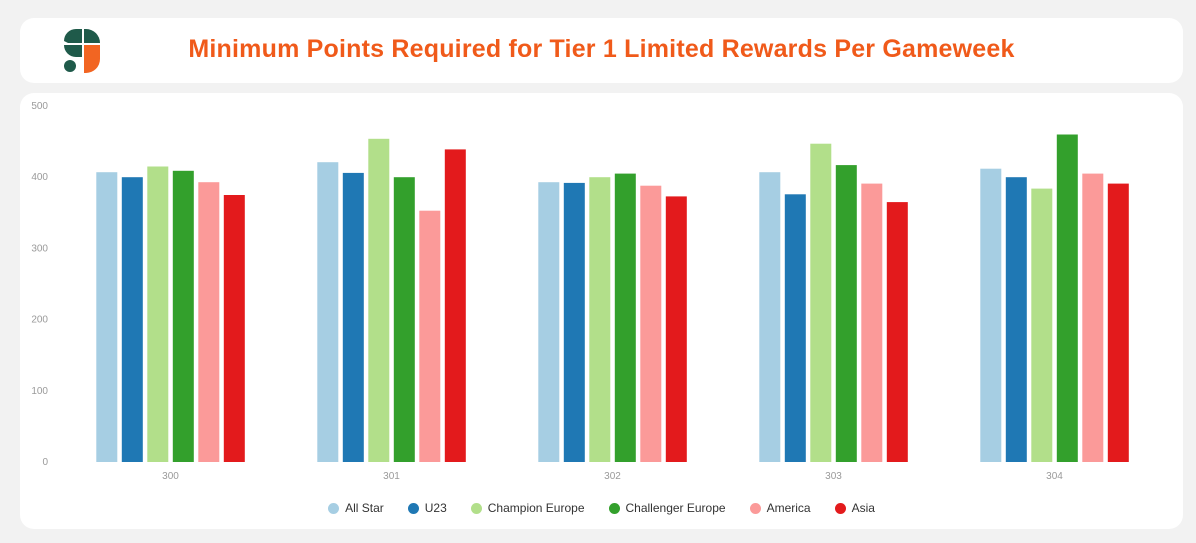 Image resolution: width=1196 pixels, height=543 pixels. What do you see at coordinates (39, 320) in the screenshot?
I see `y-tick-label: 200` at bounding box center [39, 320].